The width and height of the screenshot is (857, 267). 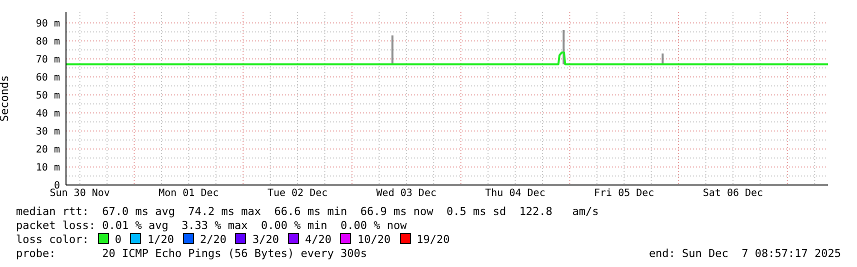 I want to click on y-tick-label: 10 m, so click(x=48, y=168).